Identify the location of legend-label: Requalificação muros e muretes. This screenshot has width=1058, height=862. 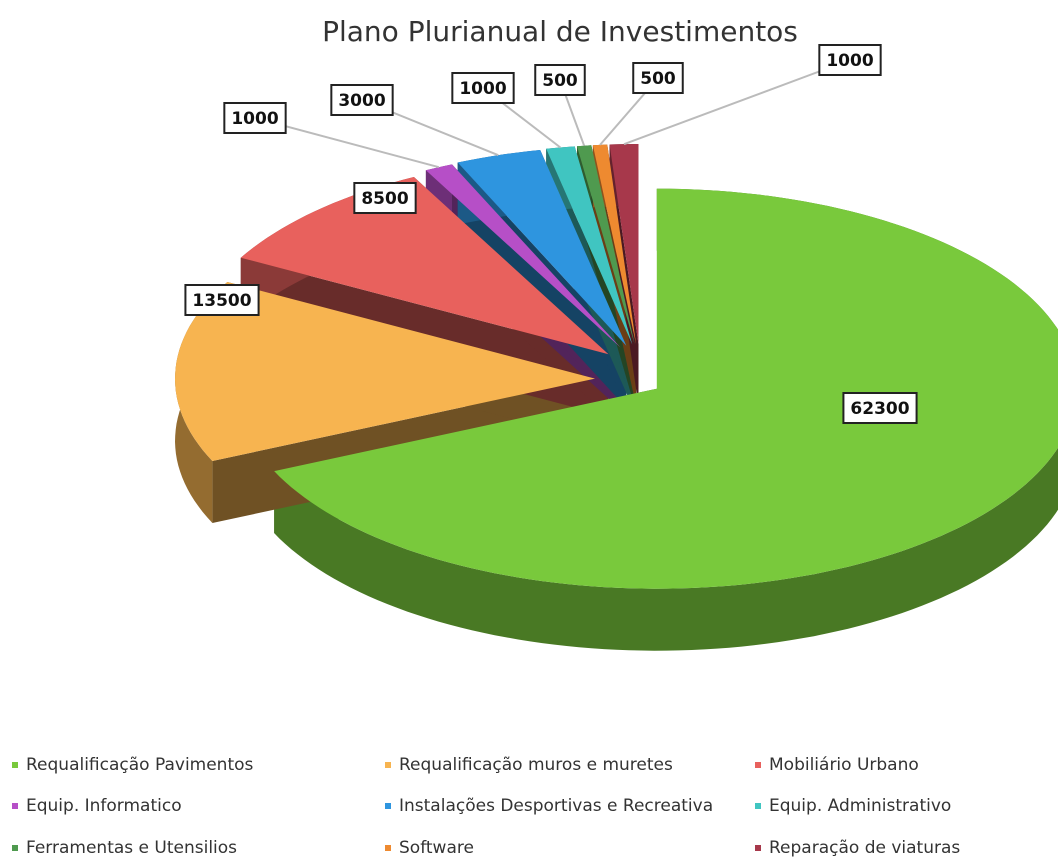
(536, 765).